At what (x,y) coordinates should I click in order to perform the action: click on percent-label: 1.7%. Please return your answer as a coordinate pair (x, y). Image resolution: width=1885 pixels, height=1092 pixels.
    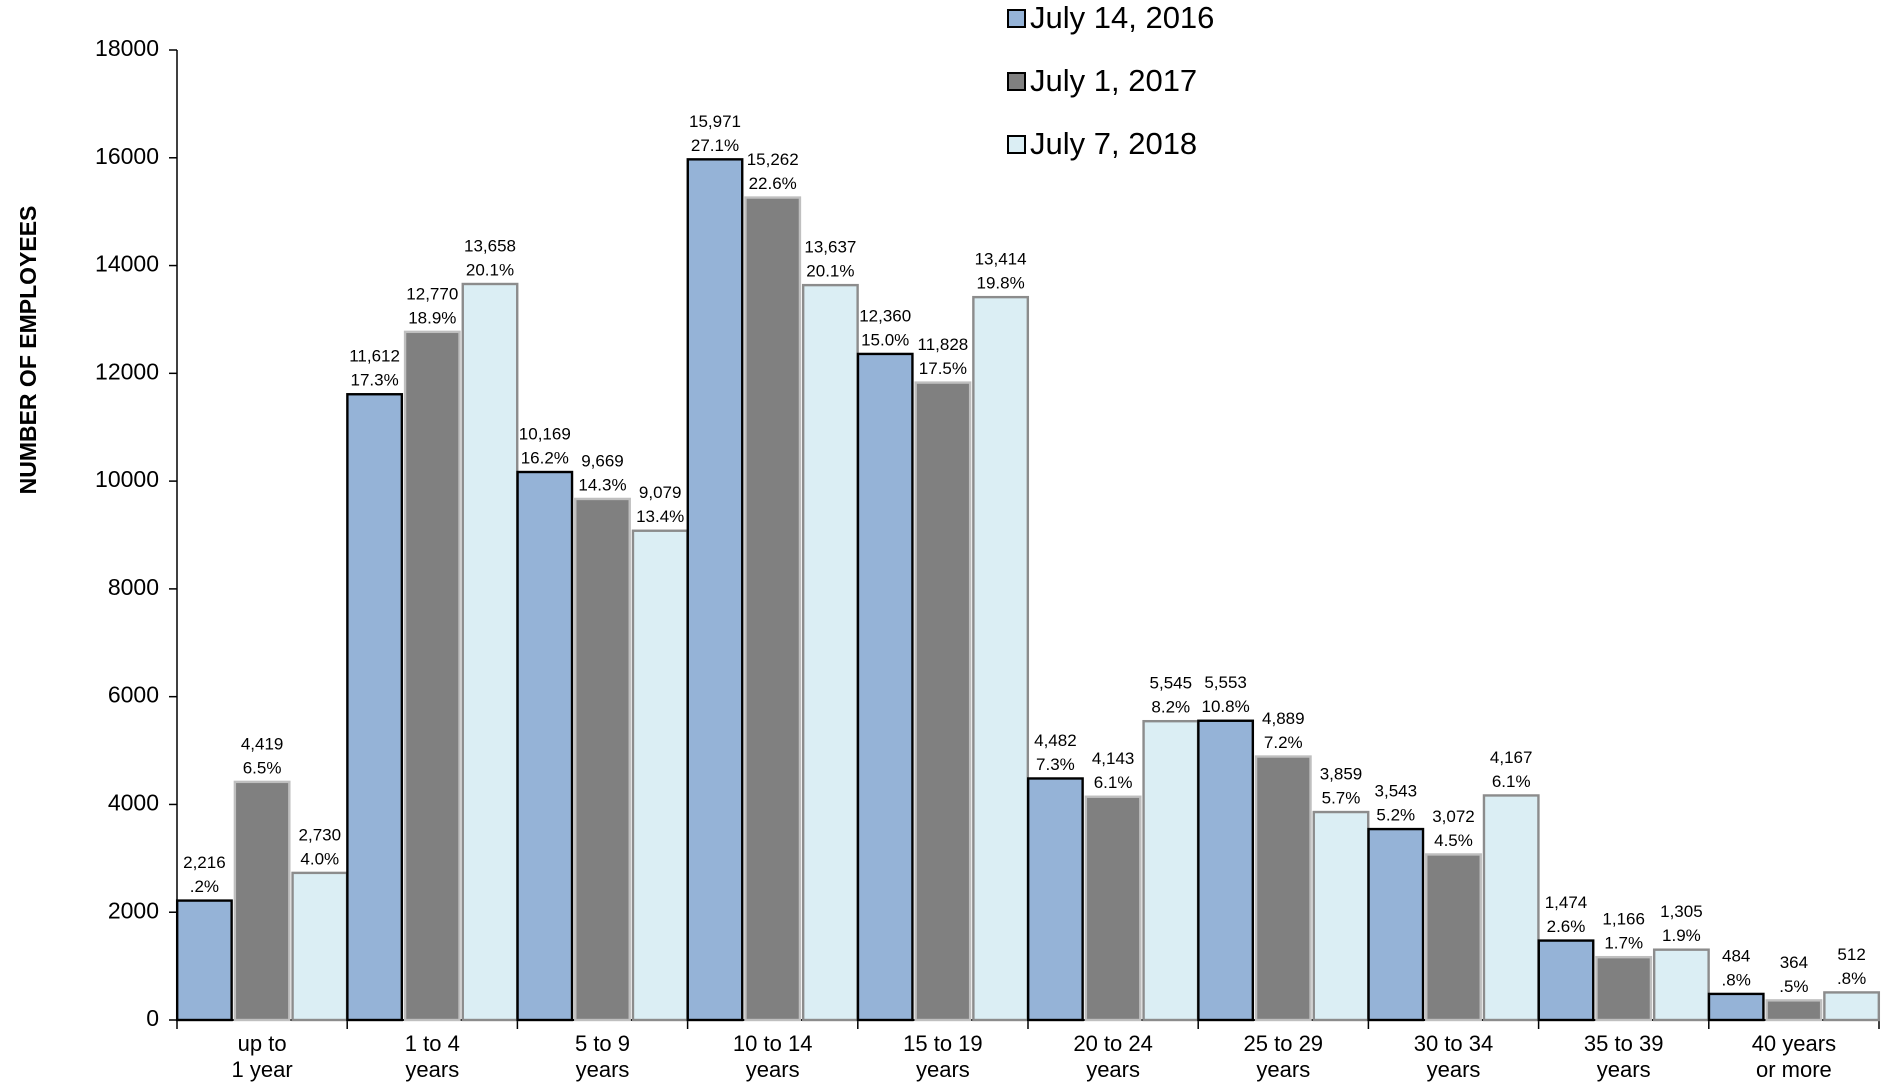
    Looking at the image, I should click on (1623, 943).